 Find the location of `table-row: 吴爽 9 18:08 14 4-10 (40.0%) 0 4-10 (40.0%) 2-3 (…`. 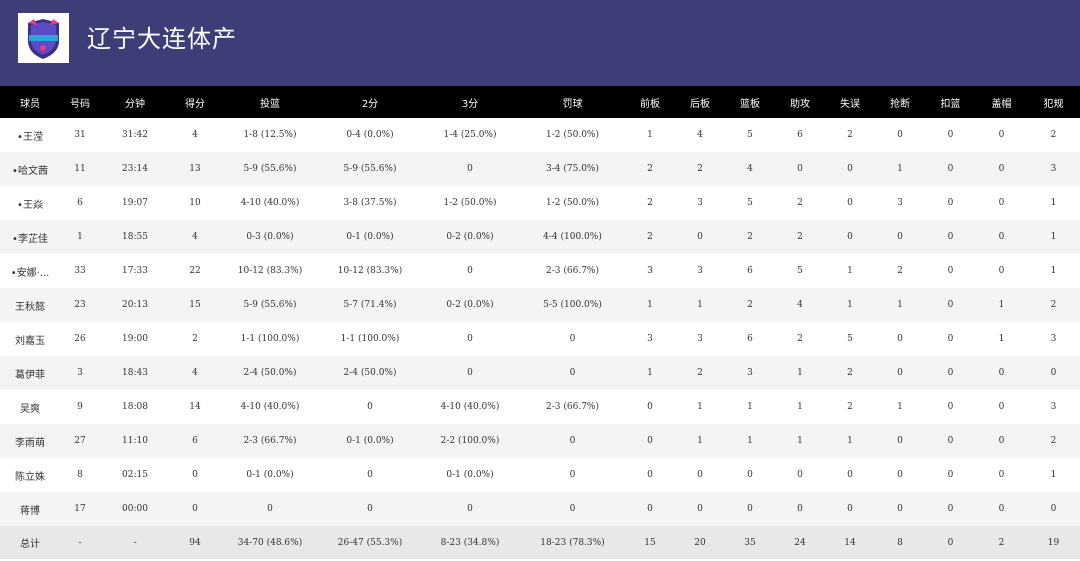

table-row: 吴爽 9 18:08 14 4-10 (40.0%) 0 4-10 (40.0%) 2-3 (… is located at coordinates (540, 407).